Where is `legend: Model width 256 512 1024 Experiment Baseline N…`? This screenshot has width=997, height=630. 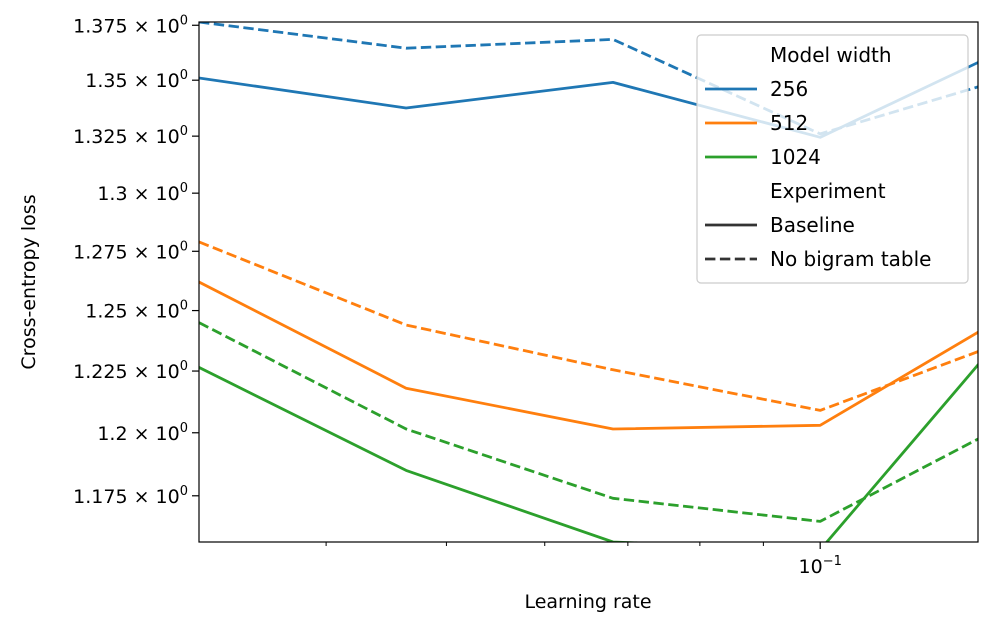 legend: Model width 256 512 1024 Experiment Baseline N… is located at coordinates (832, 159).